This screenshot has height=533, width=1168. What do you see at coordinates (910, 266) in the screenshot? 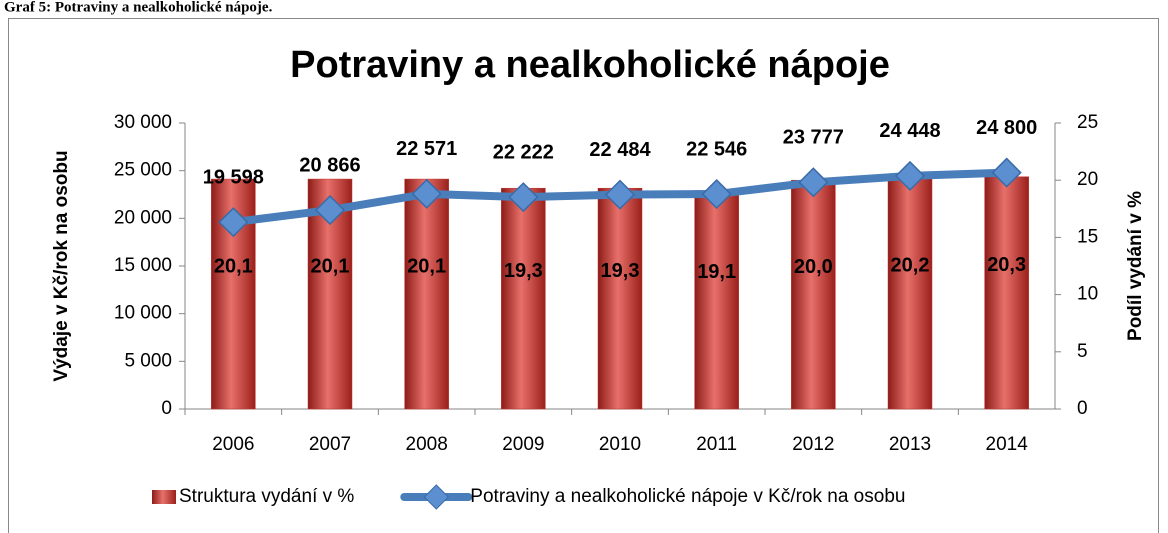
I see `bar-data-label: 20,2` at bounding box center [910, 266].